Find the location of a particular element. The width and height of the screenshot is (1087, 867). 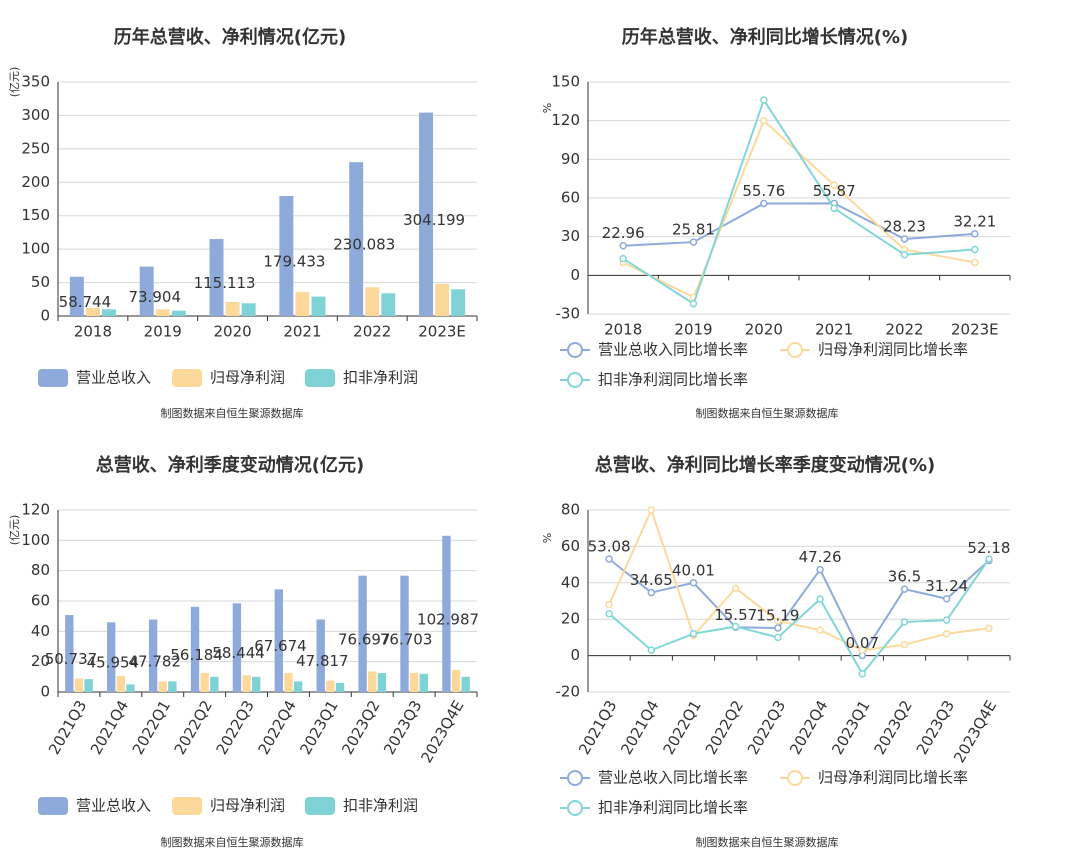

y-tick-label: 50 is located at coordinates (40, 282).